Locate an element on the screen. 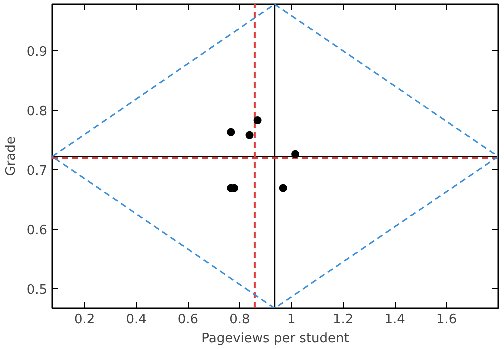 The height and width of the screenshot is (349, 504). x-tick-label: 1.2 is located at coordinates (343, 320).